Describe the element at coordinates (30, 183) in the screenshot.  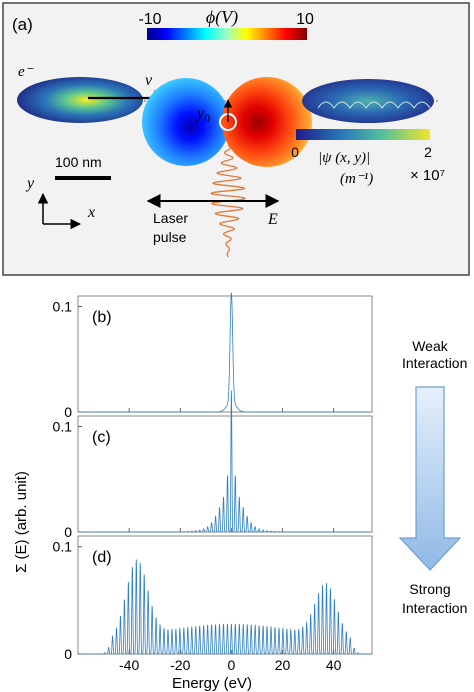
I see `axis-y-label: y` at that location.